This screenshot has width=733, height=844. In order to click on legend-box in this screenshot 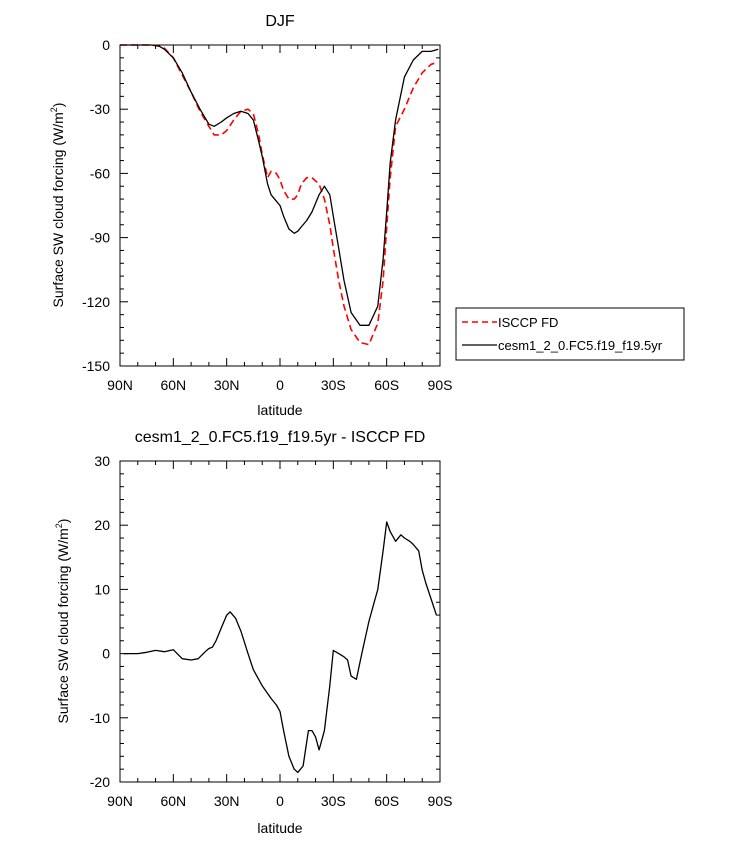, I will do `click(570, 334)`.